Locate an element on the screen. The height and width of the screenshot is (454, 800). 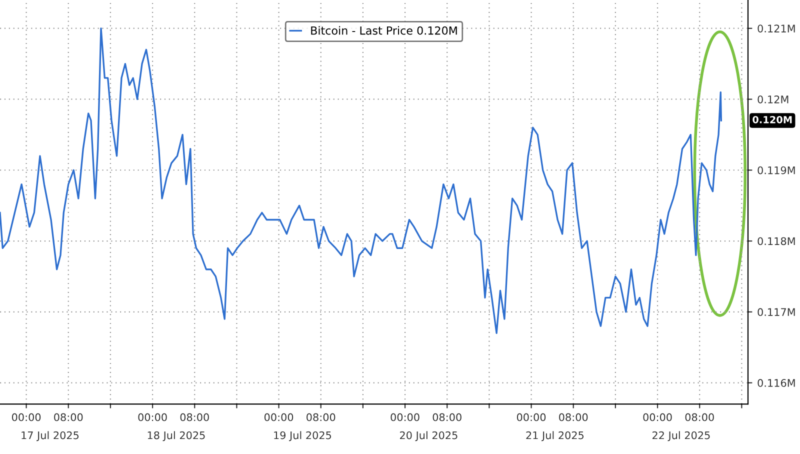
y-tick-label: 0.12M is located at coordinates (773, 99).